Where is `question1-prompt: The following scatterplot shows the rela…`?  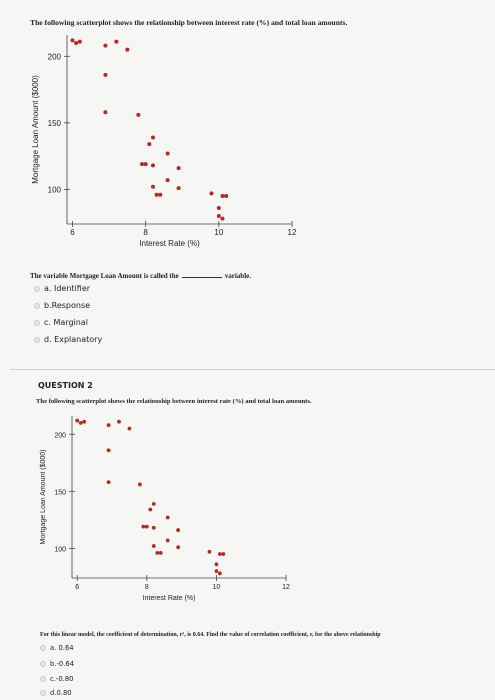 question1-prompt: The following scatterplot shows the rela… is located at coordinates (189, 22).